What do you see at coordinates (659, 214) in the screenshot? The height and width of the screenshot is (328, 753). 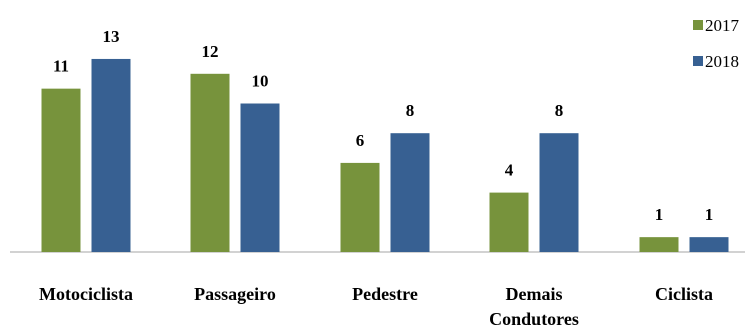 I see `value-label-2017-4: 1` at bounding box center [659, 214].